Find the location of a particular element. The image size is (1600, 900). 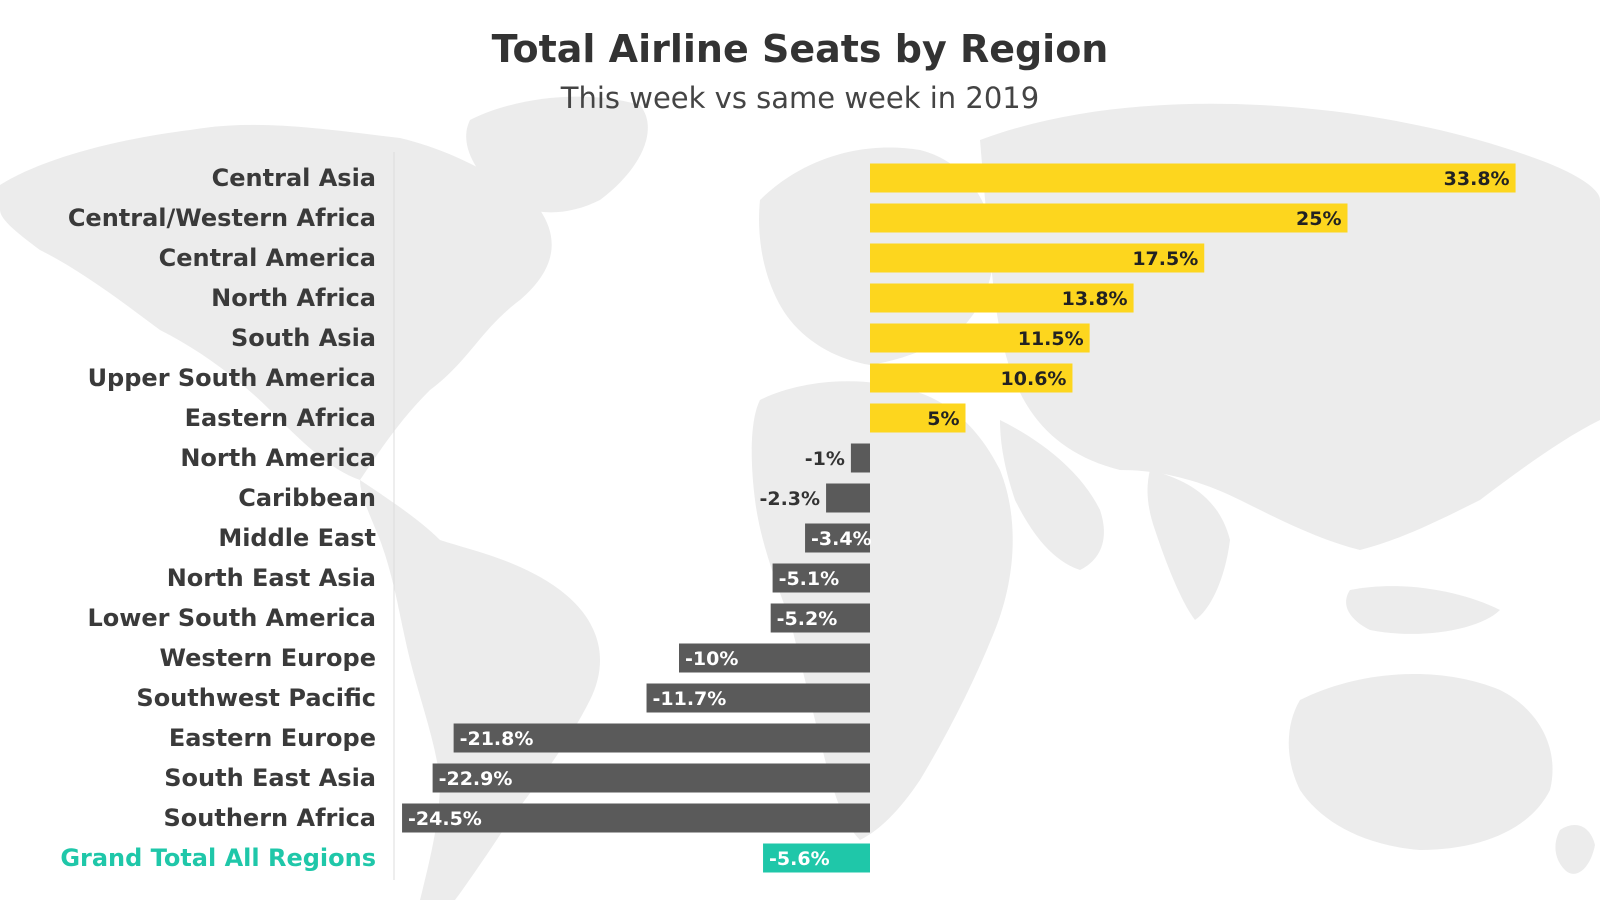

value-label: -10% is located at coordinates (711, 659).